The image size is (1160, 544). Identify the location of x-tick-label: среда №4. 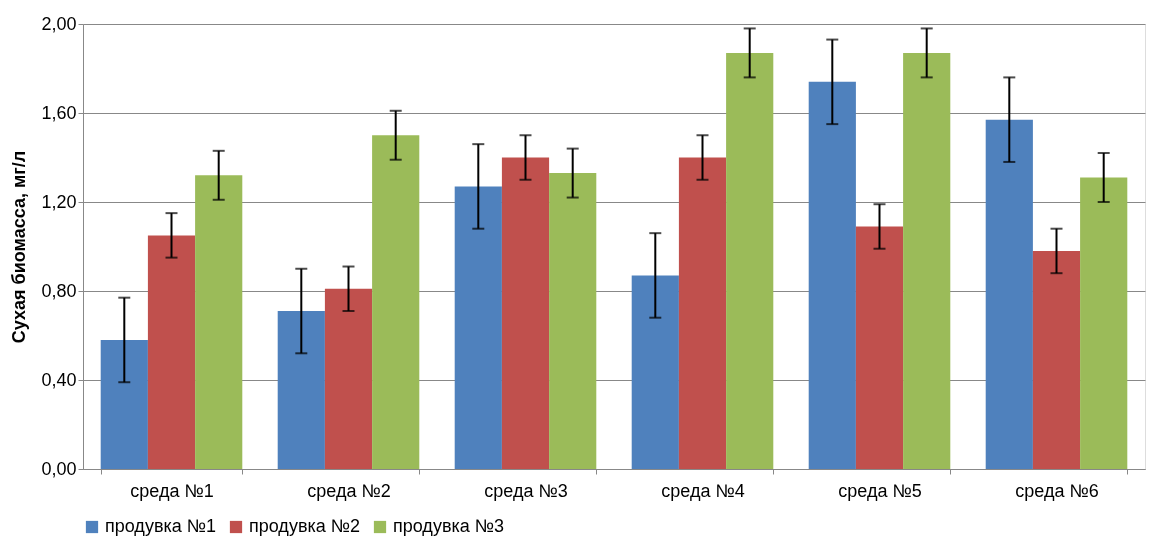
(703, 490).